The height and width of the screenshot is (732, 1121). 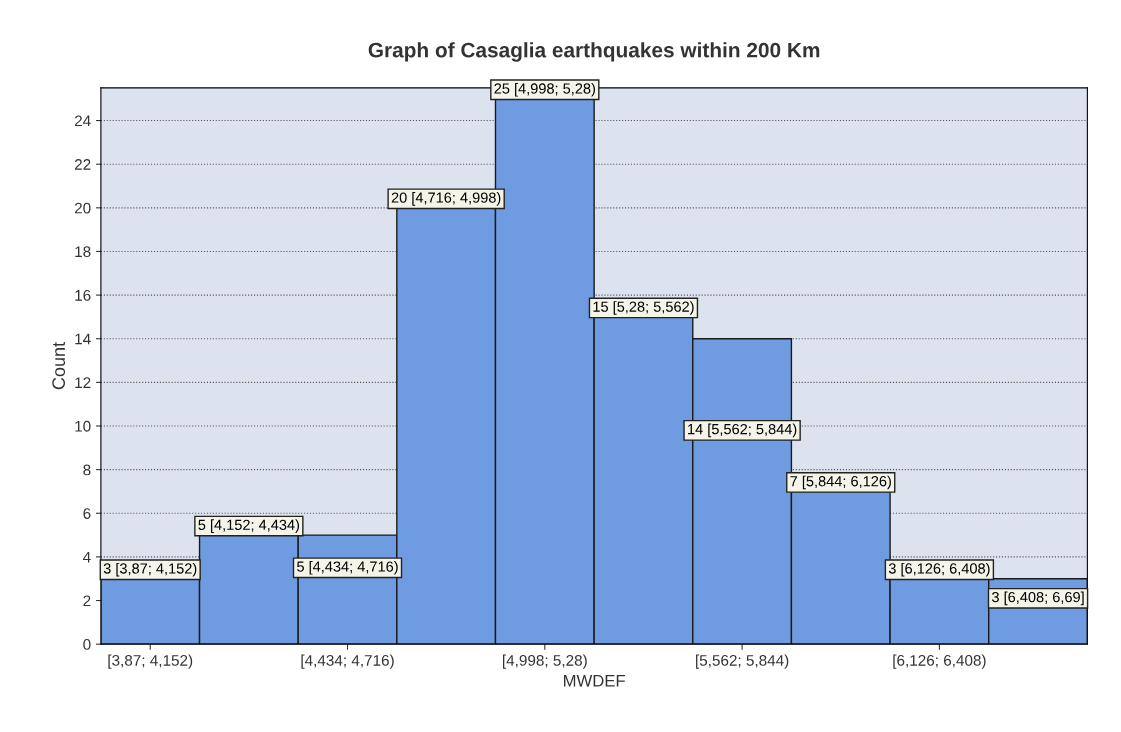 What do you see at coordinates (249, 526) in the screenshot?
I see `data-label: 5 [4,152; 4,434)` at bounding box center [249, 526].